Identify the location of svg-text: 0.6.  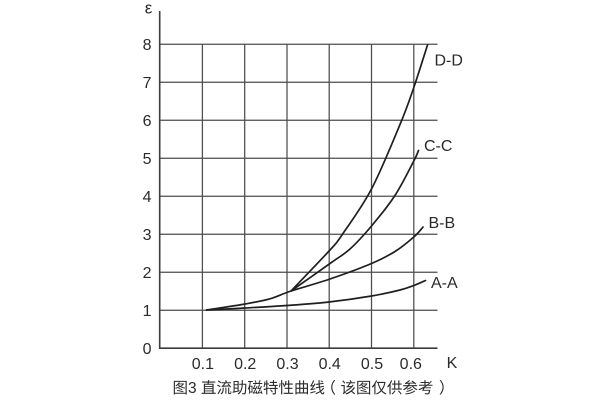
(411, 364).